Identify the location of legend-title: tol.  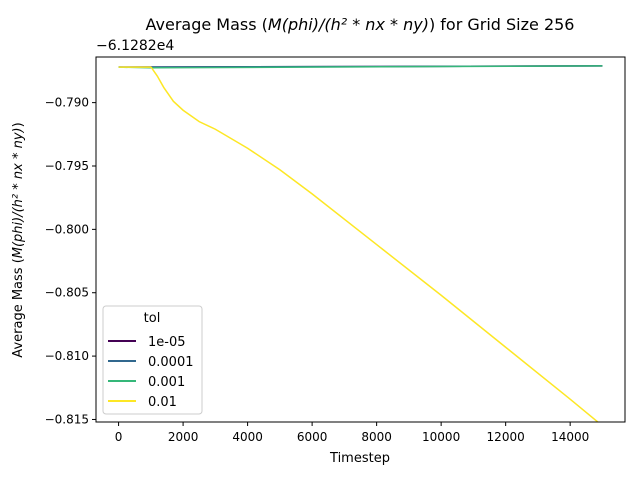
(152, 318).